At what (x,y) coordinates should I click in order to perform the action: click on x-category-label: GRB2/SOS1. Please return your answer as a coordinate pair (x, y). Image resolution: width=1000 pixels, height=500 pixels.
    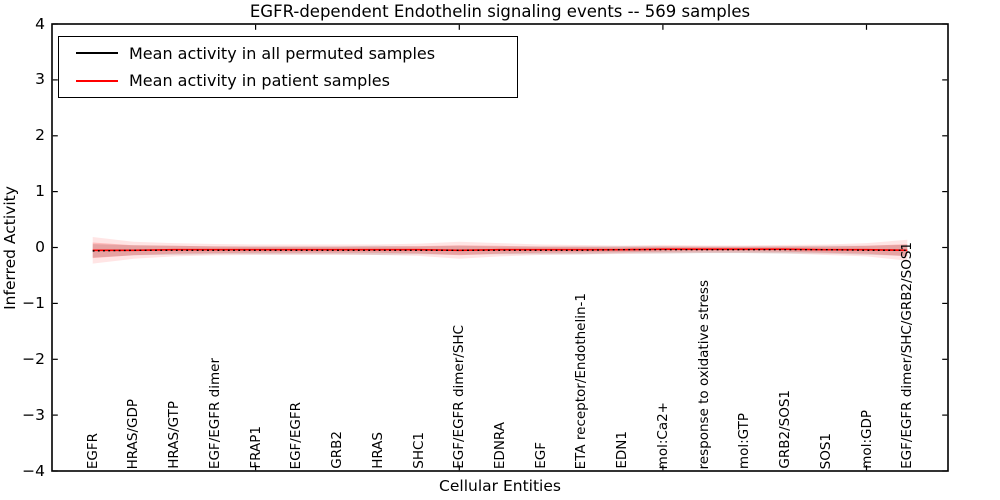
    Looking at the image, I should click on (785, 429).